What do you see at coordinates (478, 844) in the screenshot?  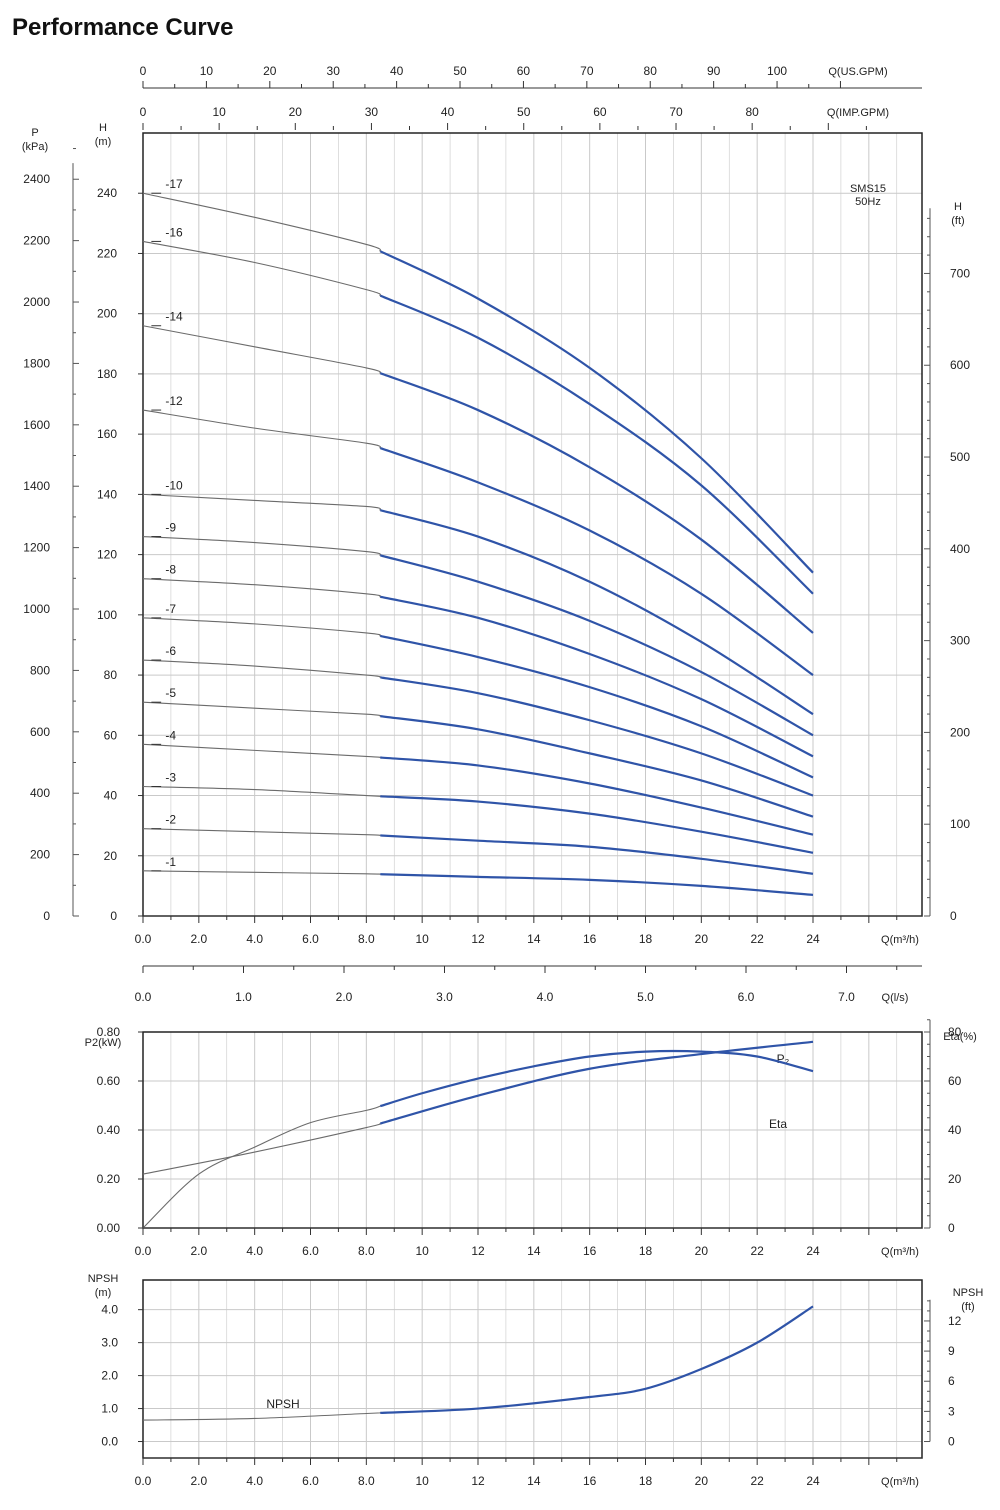 I see `series-stage-2: -2` at bounding box center [478, 844].